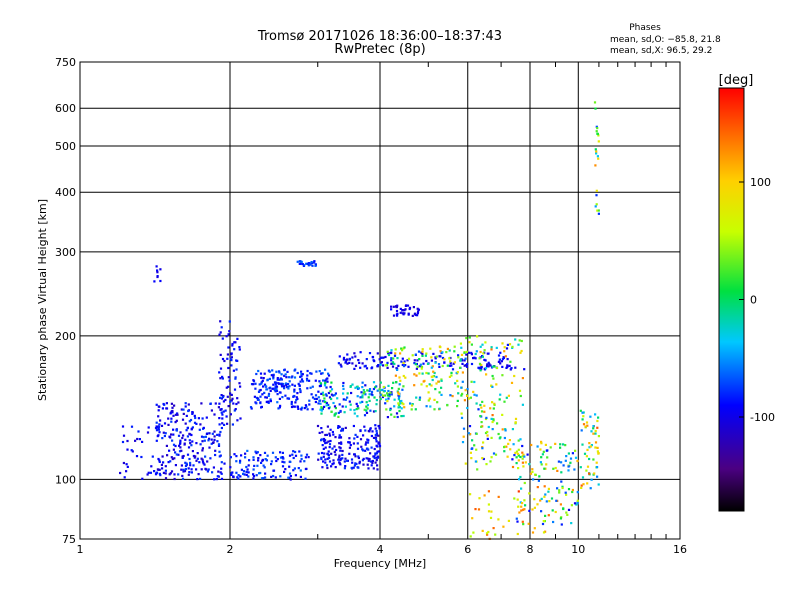 The height and width of the screenshot is (600, 800). What do you see at coordinates (65, 62) in the screenshot?
I see `y-tick-label: 750` at bounding box center [65, 62].